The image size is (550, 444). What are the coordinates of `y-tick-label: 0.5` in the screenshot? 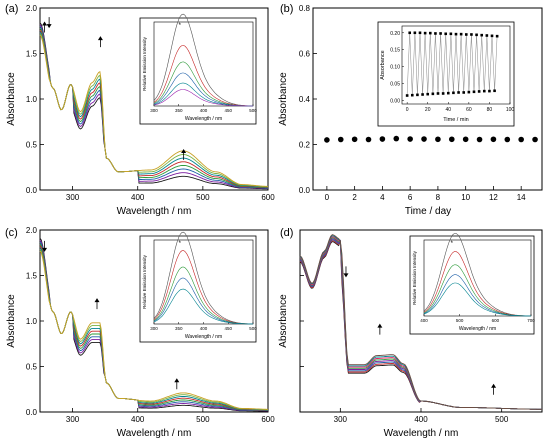 It's located at (32, 367).